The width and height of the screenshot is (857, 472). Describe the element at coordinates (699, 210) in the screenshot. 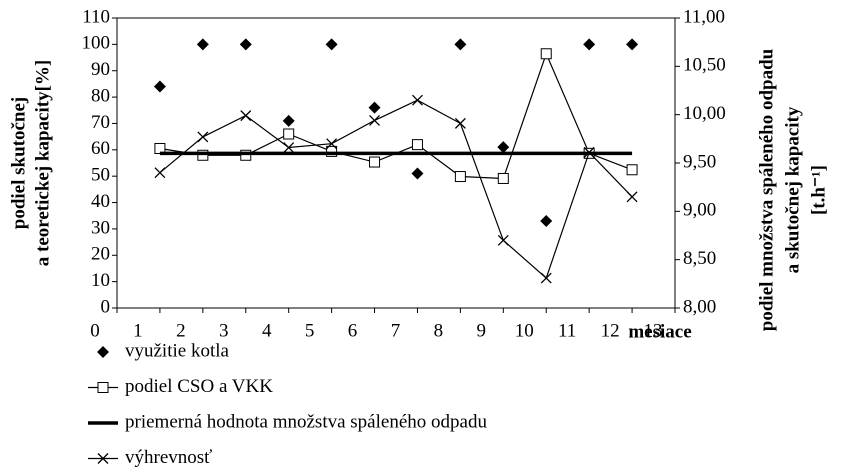

I see `y2-tick-label: 9,00` at that location.